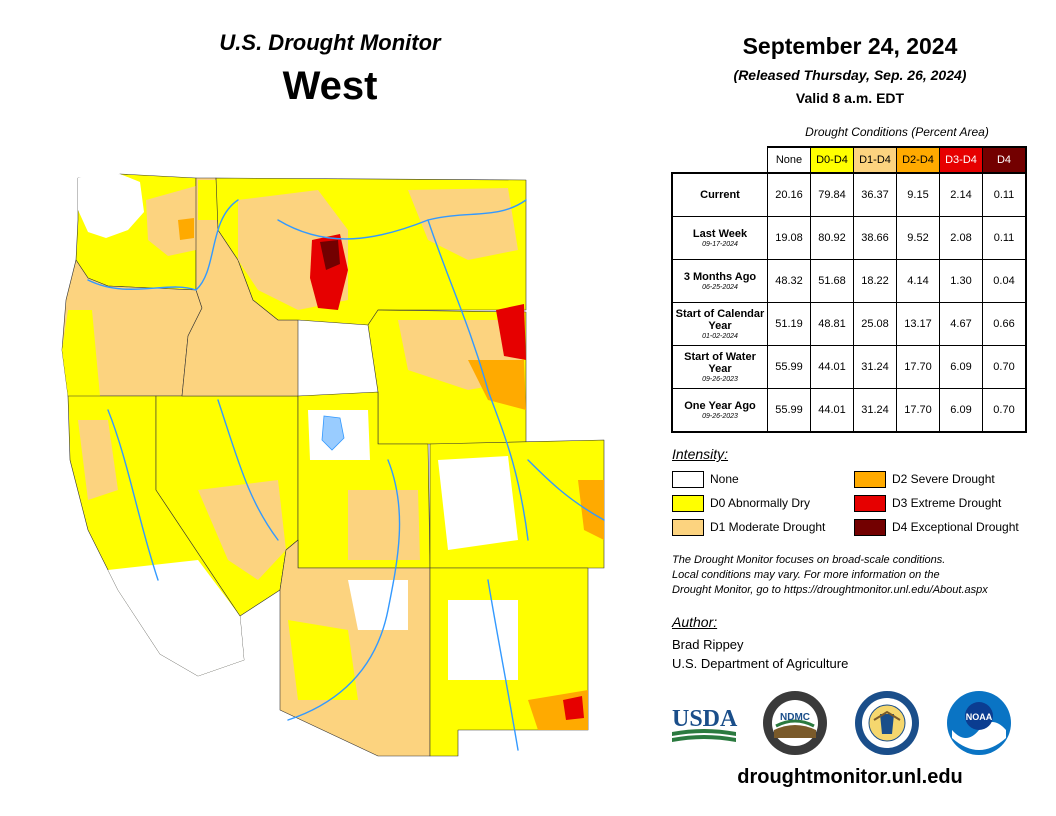 The height and width of the screenshot is (816, 1056). Describe the element at coordinates (832, 324) in the screenshot. I see `table-cell: 48.81` at that location.